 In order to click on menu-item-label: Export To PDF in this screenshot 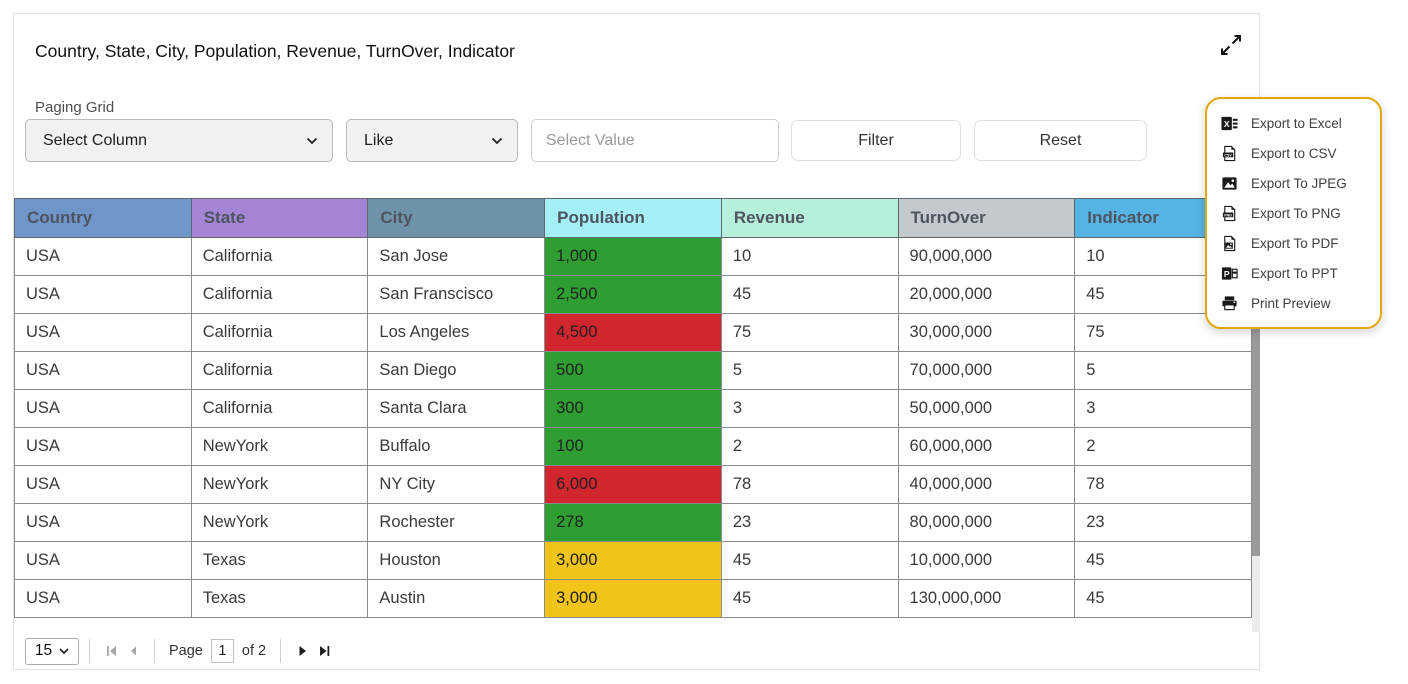, I will do `click(1295, 243)`.